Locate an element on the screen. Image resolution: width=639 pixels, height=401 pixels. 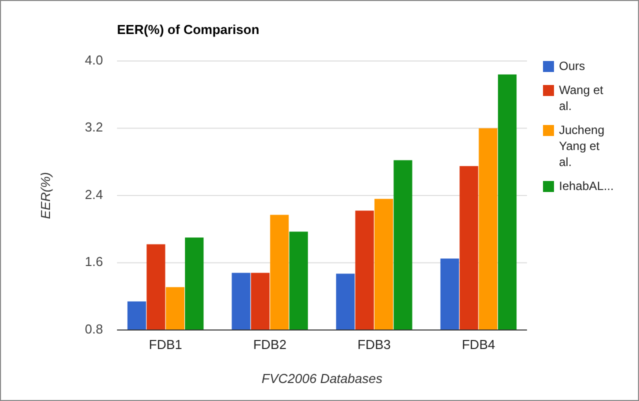
y-tick-label: 3.2 is located at coordinates (93, 127).